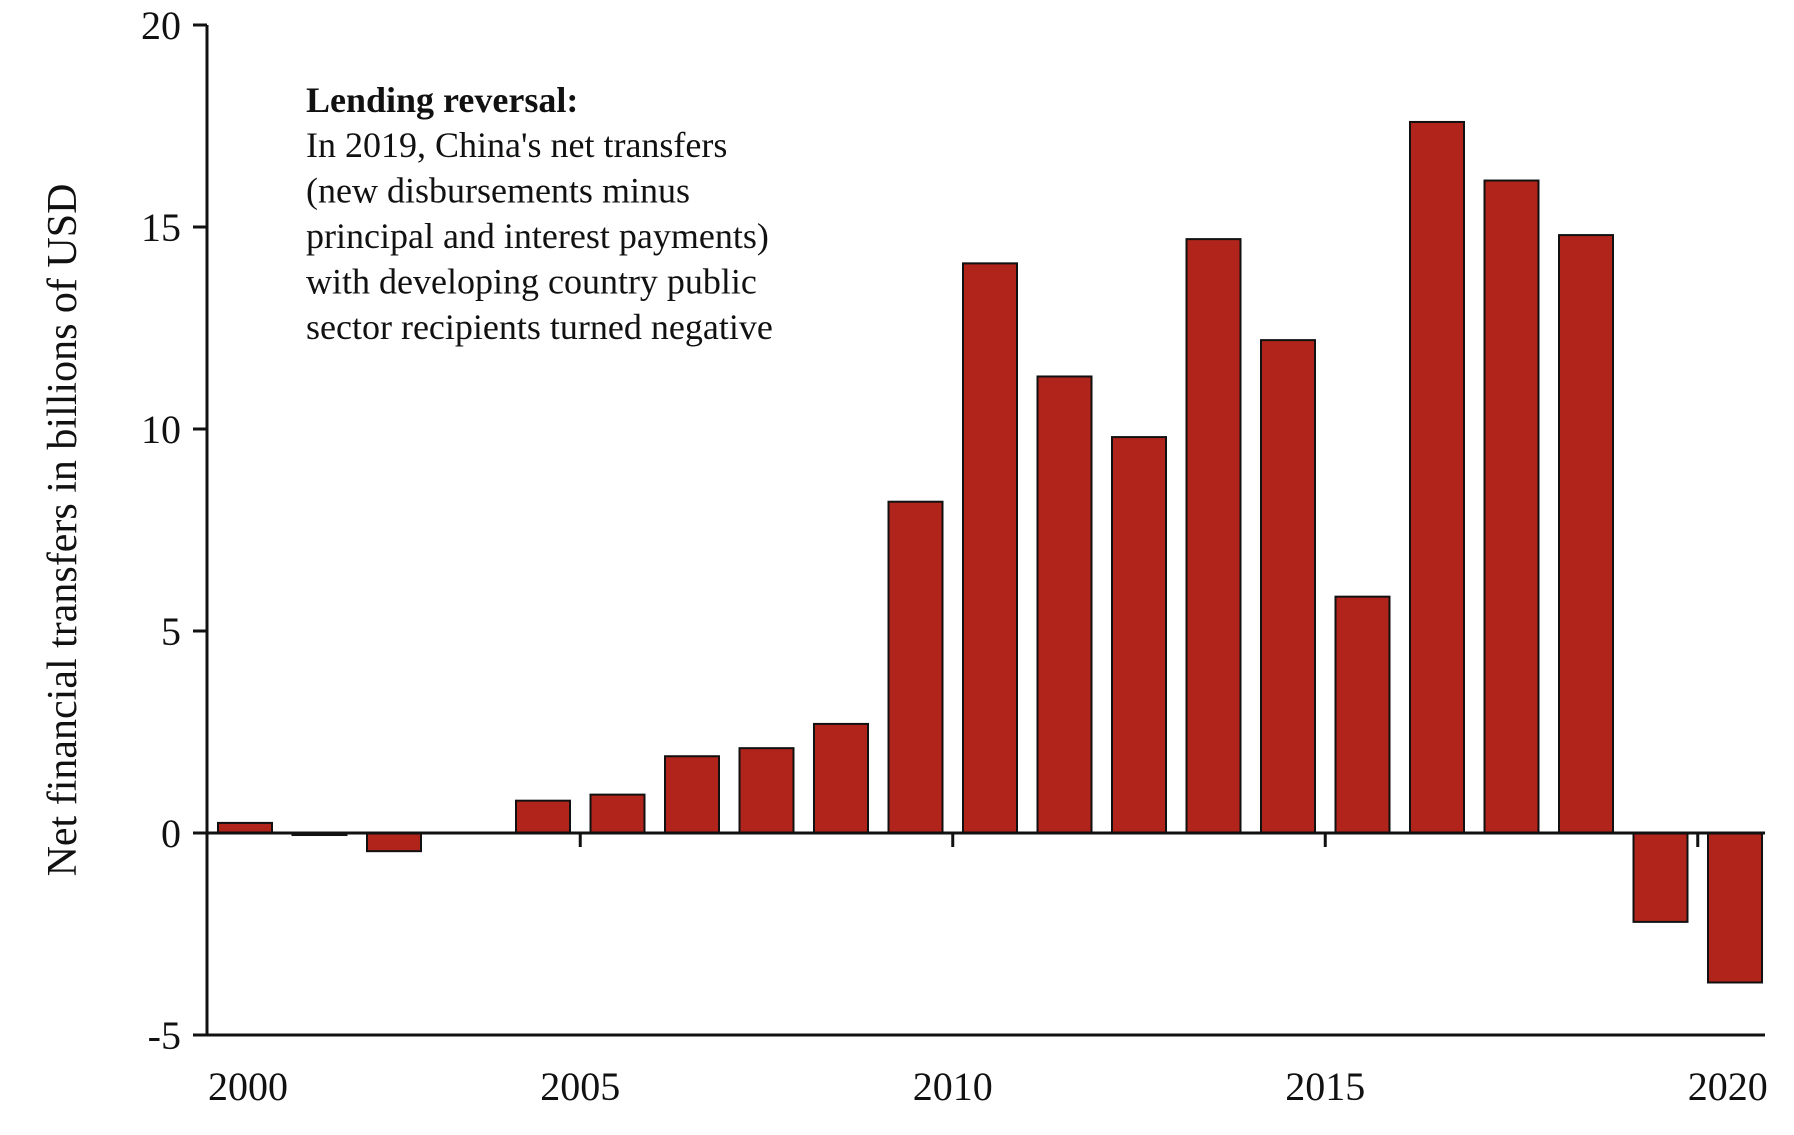 This screenshot has height=1135, width=1794. Describe the element at coordinates (171, 631) in the screenshot. I see `y-tick-label: 5` at that location.